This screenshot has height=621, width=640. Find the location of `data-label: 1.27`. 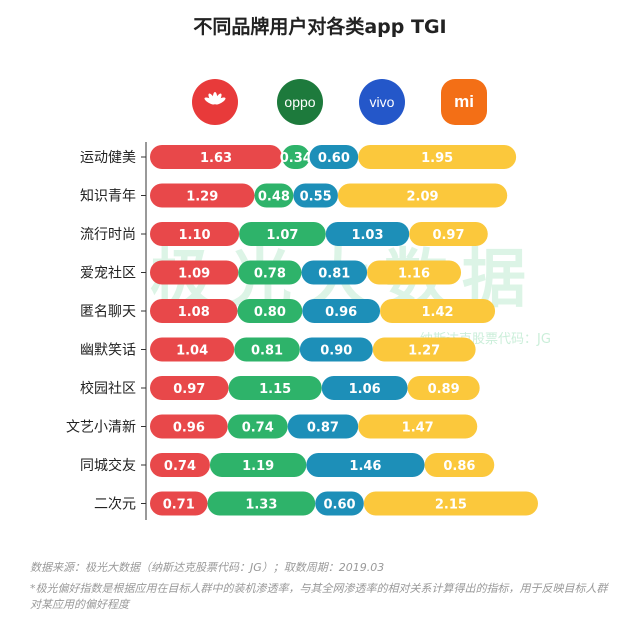

data-label: 1.27 is located at coordinates (424, 351).